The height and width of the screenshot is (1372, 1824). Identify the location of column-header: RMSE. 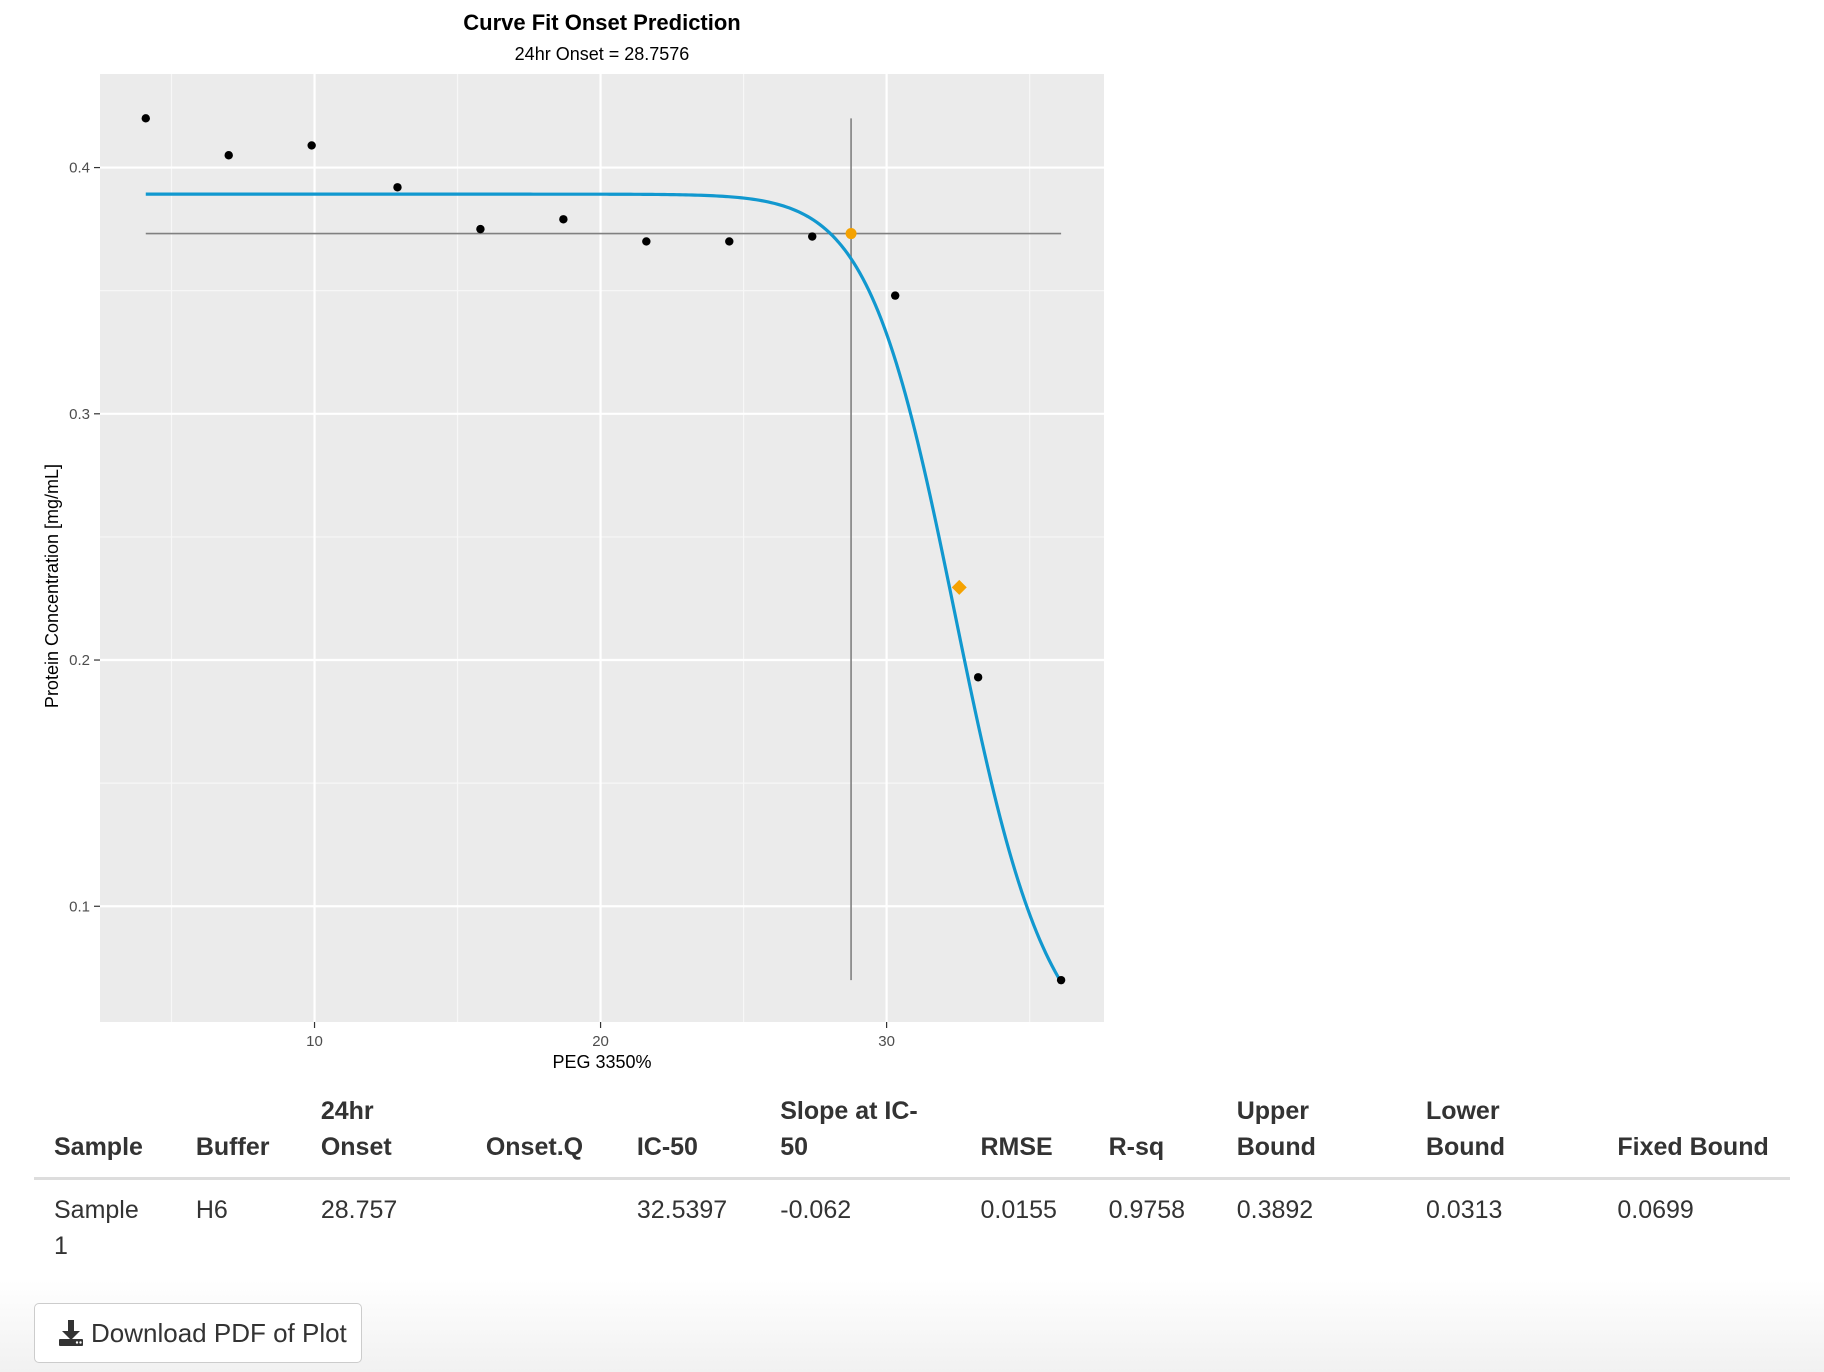
(1024, 1132).